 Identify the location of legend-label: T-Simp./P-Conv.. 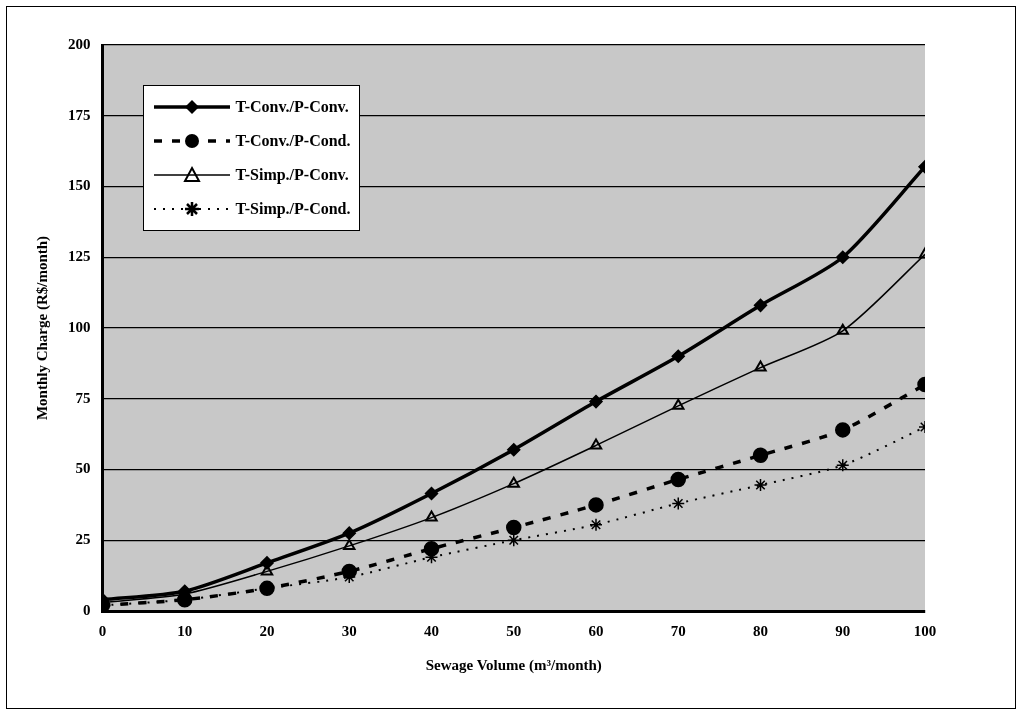
(292, 175).